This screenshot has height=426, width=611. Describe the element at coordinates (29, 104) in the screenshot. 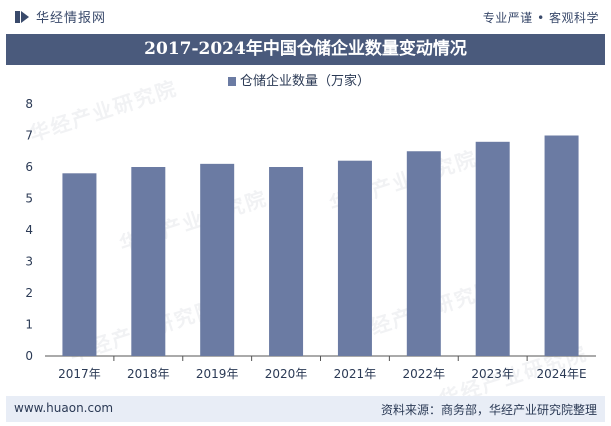

I see `y-tick-label: 8` at that location.